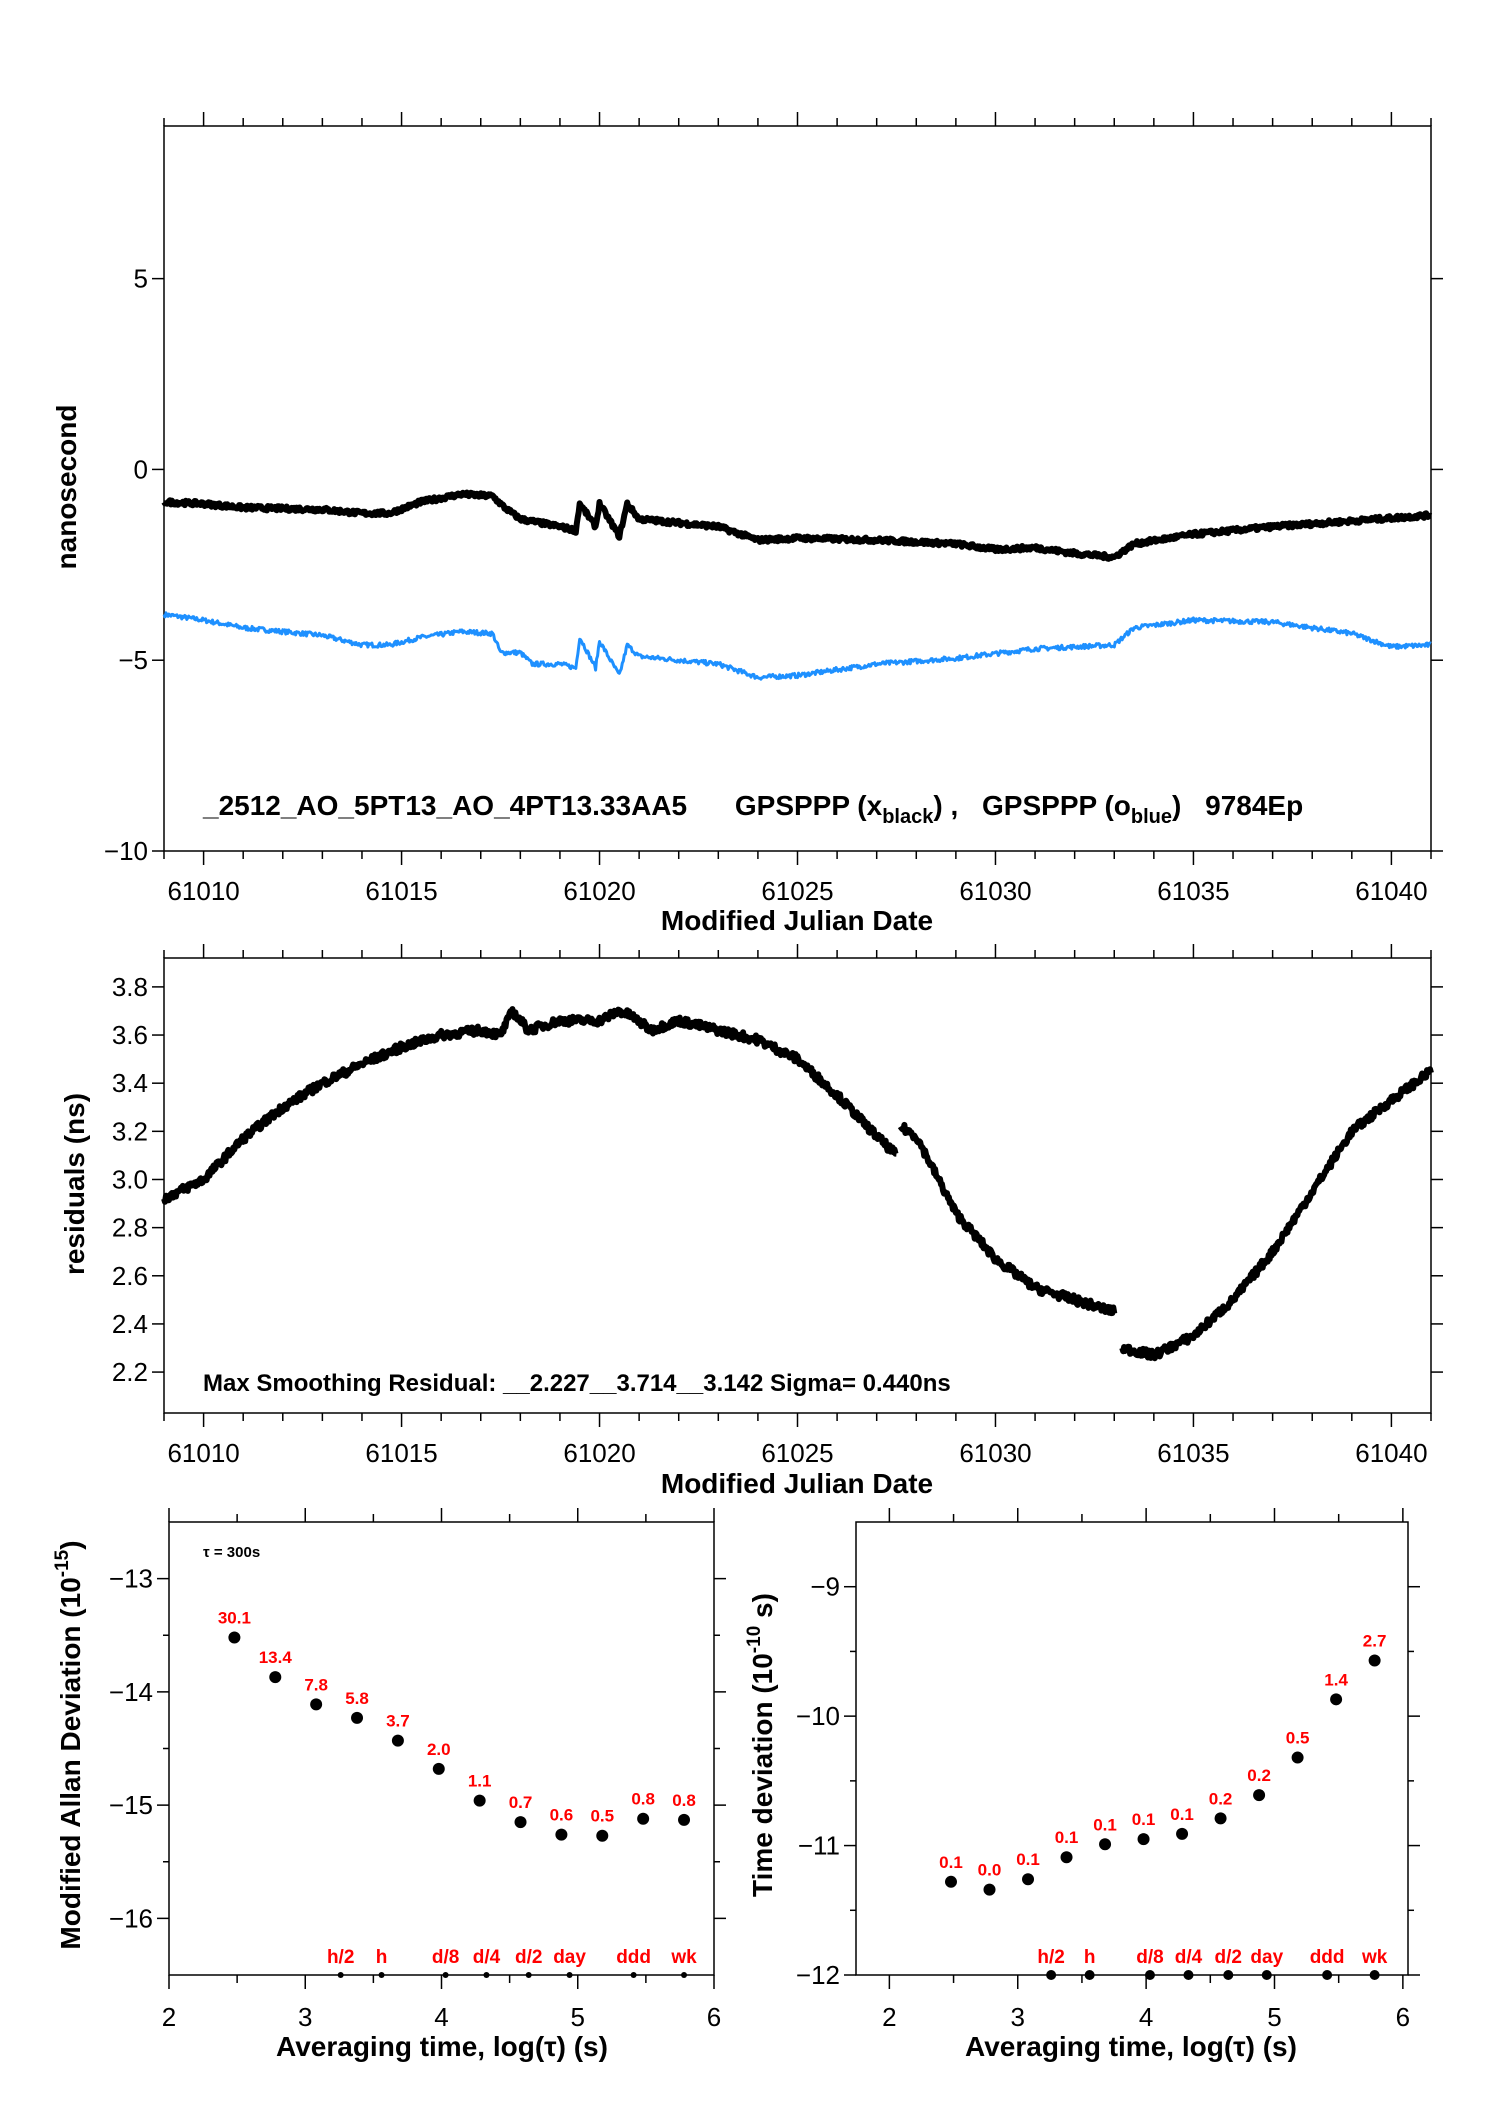  I want to click on y-axis-label: residuals (ns), so click(74, 1184).